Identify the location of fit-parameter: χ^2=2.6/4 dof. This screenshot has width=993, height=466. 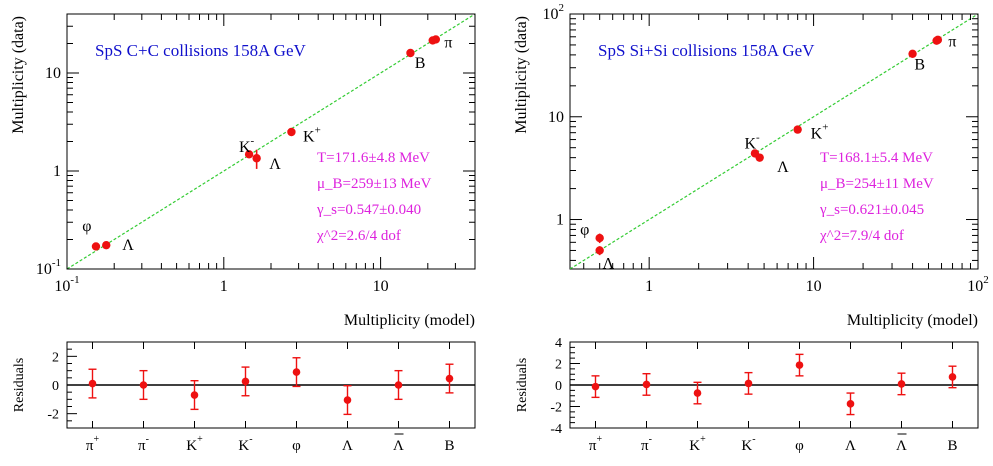
(358, 236).